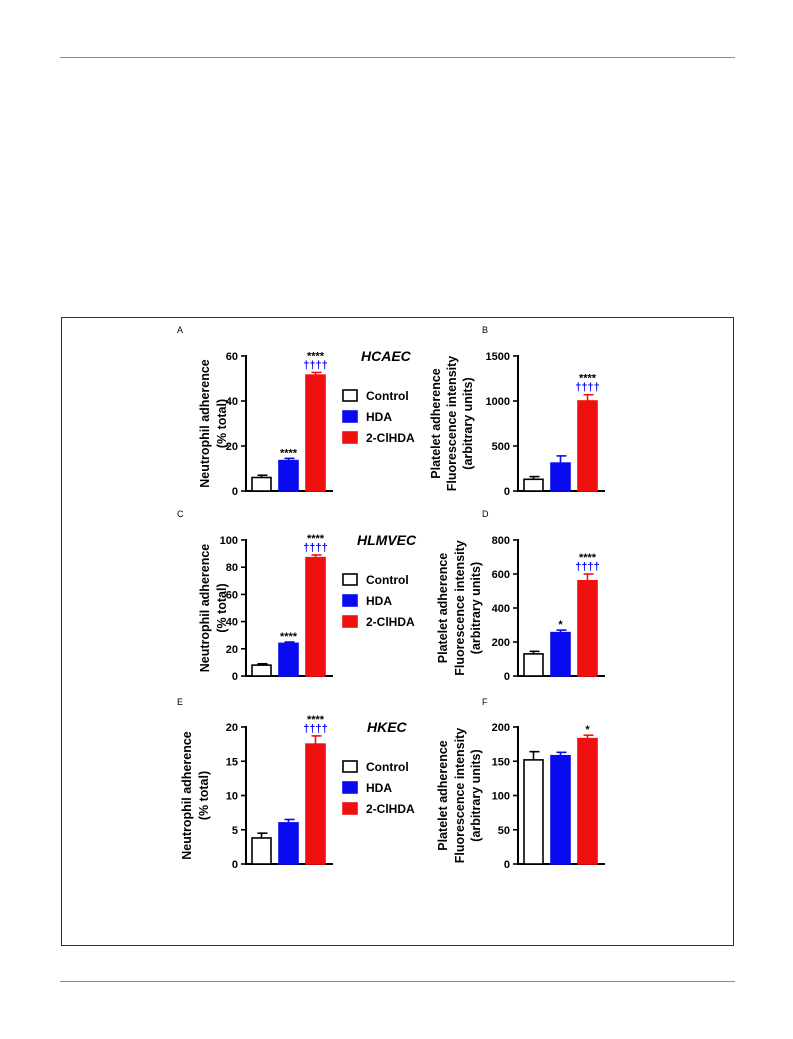  Describe the element at coordinates (501, 609) in the screenshot. I see `y-tick-label: 400` at that location.